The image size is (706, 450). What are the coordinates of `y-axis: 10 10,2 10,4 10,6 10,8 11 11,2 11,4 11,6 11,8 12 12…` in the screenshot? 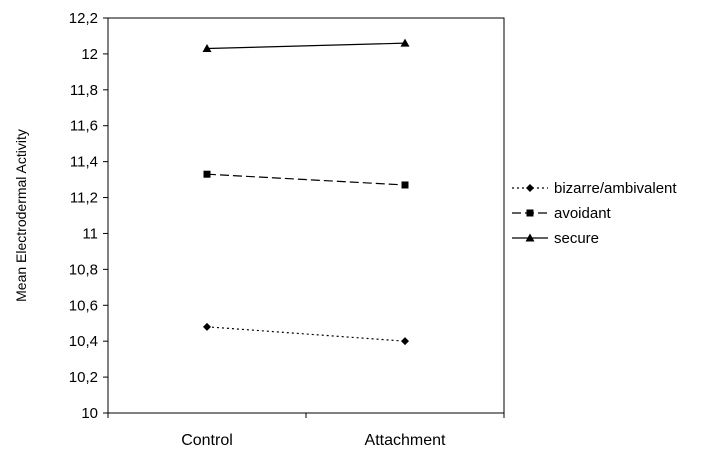 It's located at (88, 216).